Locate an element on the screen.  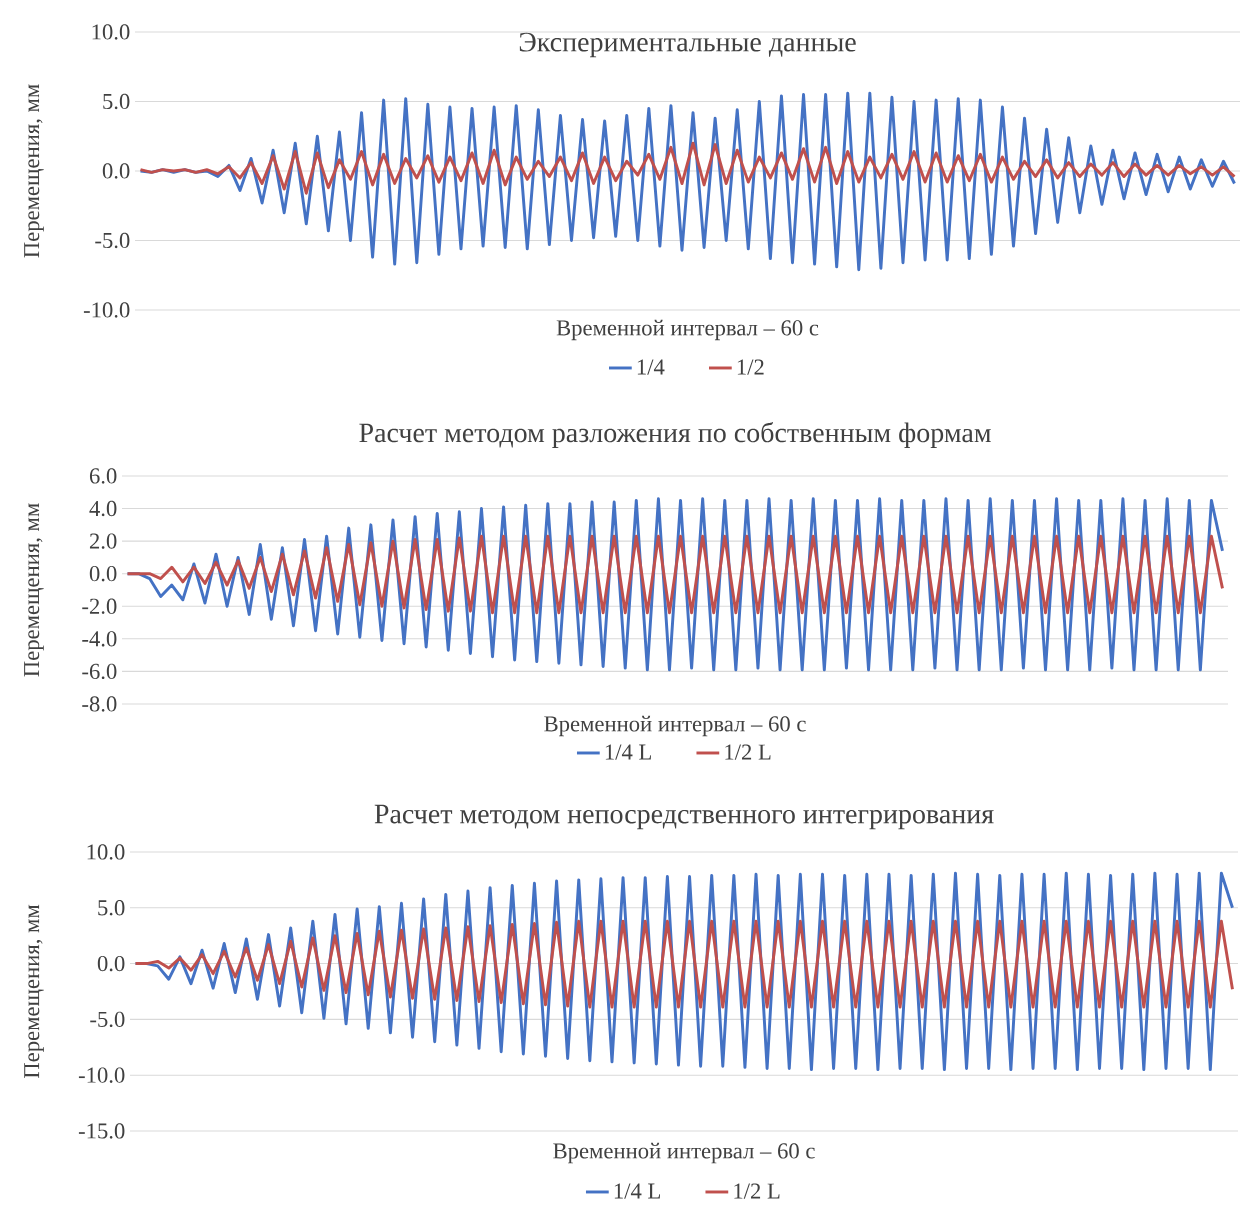
y-tick-label: -15.0 is located at coordinates (101, 1131).